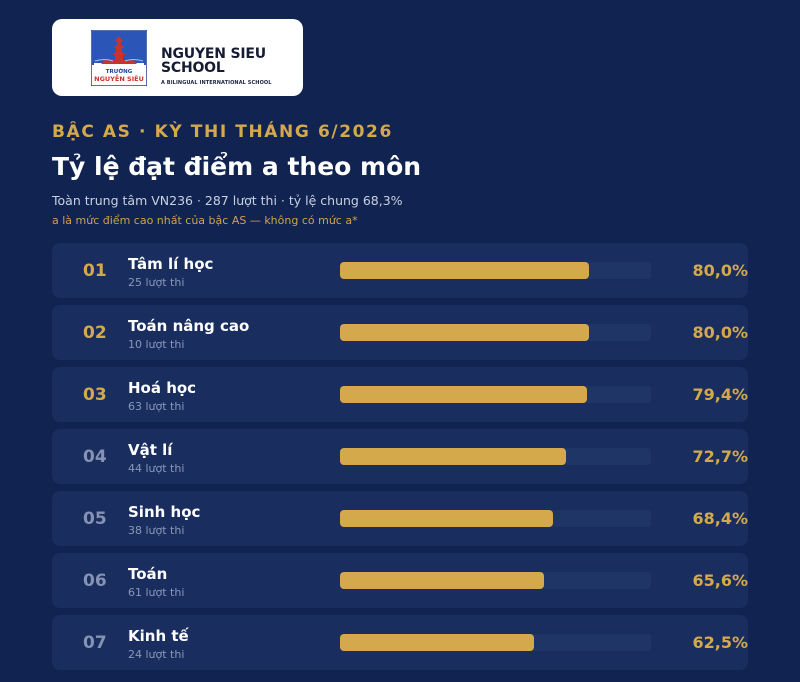 Image resolution: width=800 pixels, height=682 pixels. I want to click on school-name-line1: NGUYEN SIEU, so click(213, 54).